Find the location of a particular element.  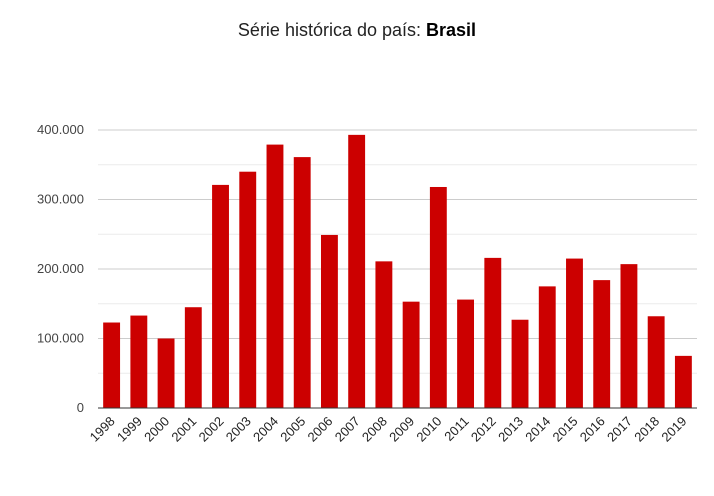

x-tick-label: 2013 is located at coordinates (510, 429).